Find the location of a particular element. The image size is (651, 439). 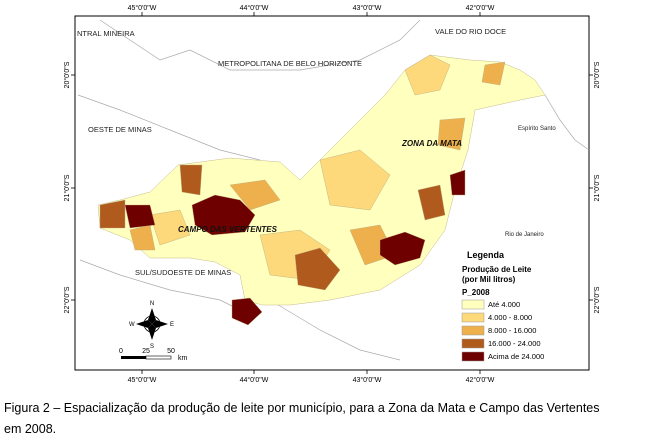

compass: N S E W is located at coordinates (151, 325).